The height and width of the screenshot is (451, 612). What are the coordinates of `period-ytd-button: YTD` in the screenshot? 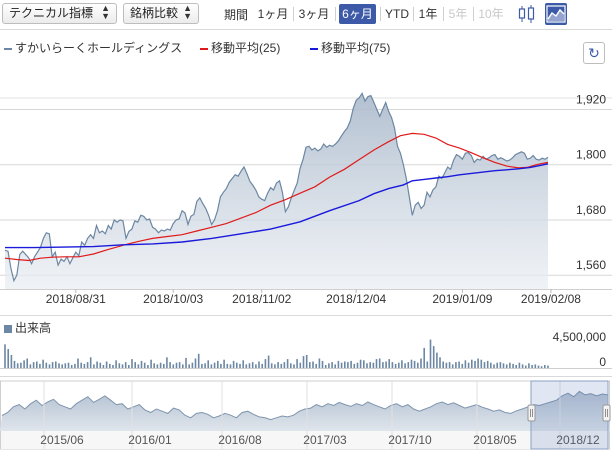 It's located at (397, 14).